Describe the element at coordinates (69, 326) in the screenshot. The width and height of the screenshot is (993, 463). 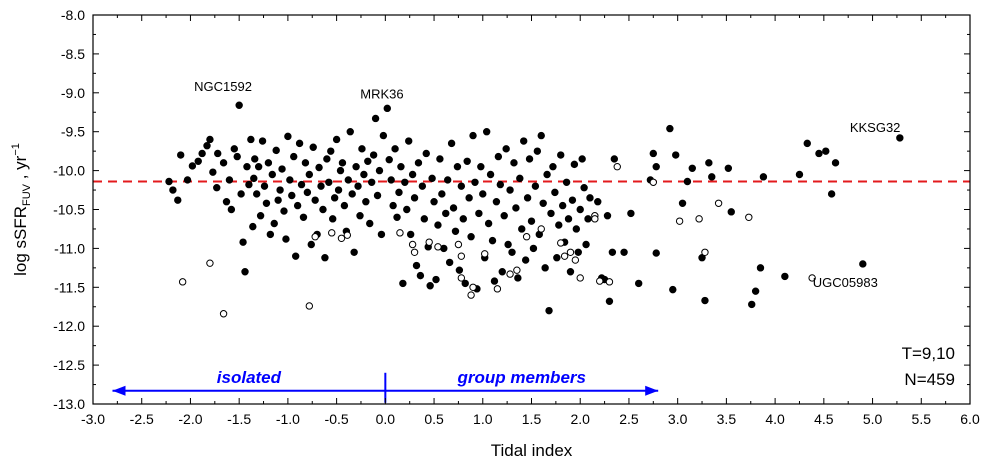
I see `y-tick-label: -12.0` at that location.